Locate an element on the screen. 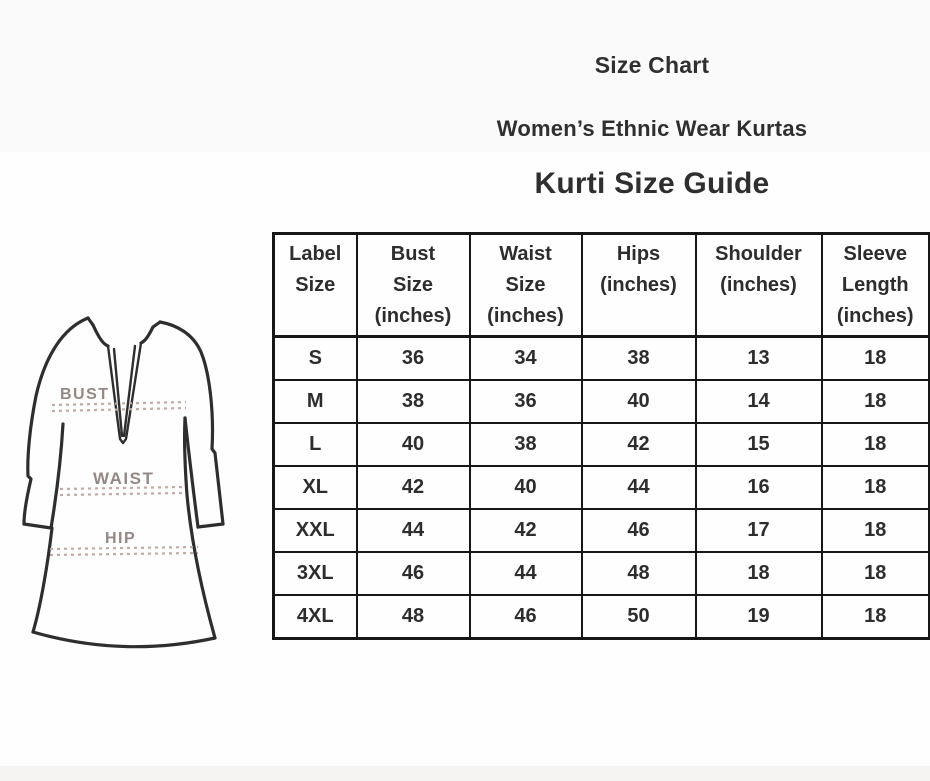  page-subtitle: Women’s Ethnic Wear Kurtas is located at coordinates (652, 128).